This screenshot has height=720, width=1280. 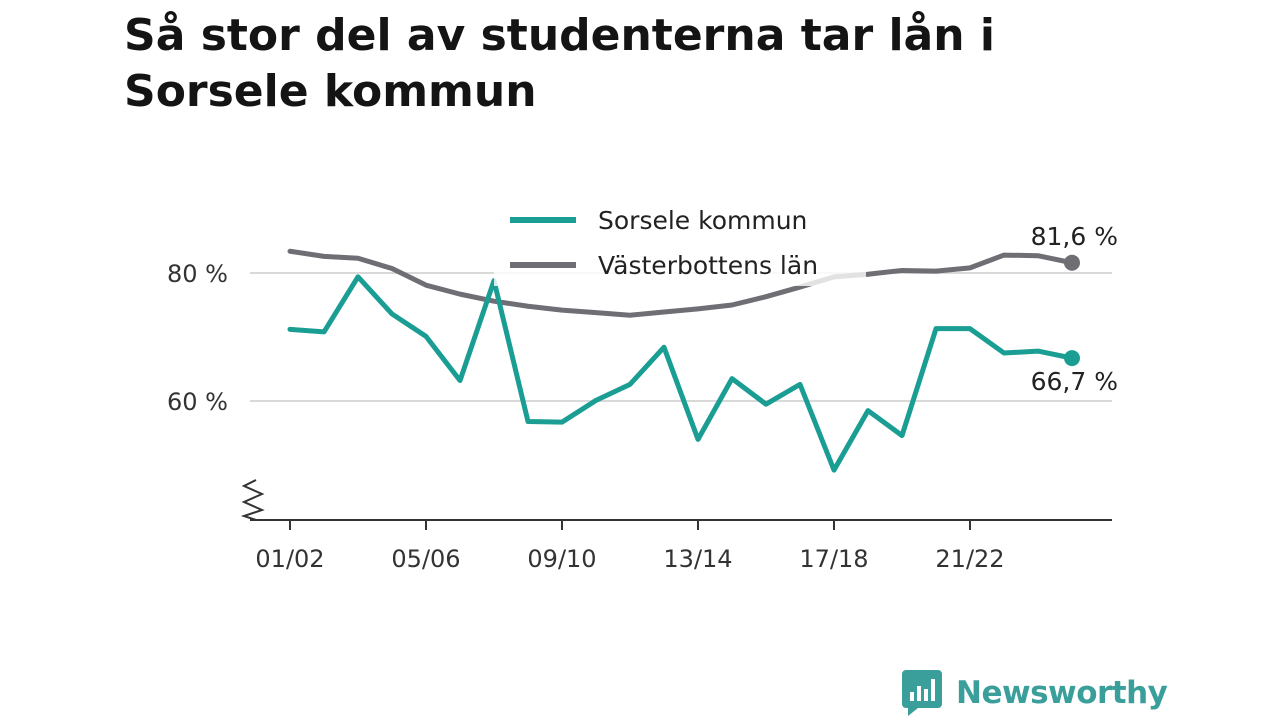 What do you see at coordinates (1062, 693) in the screenshot?
I see `newsworthy-logo-text: Newsworthy` at bounding box center [1062, 693].